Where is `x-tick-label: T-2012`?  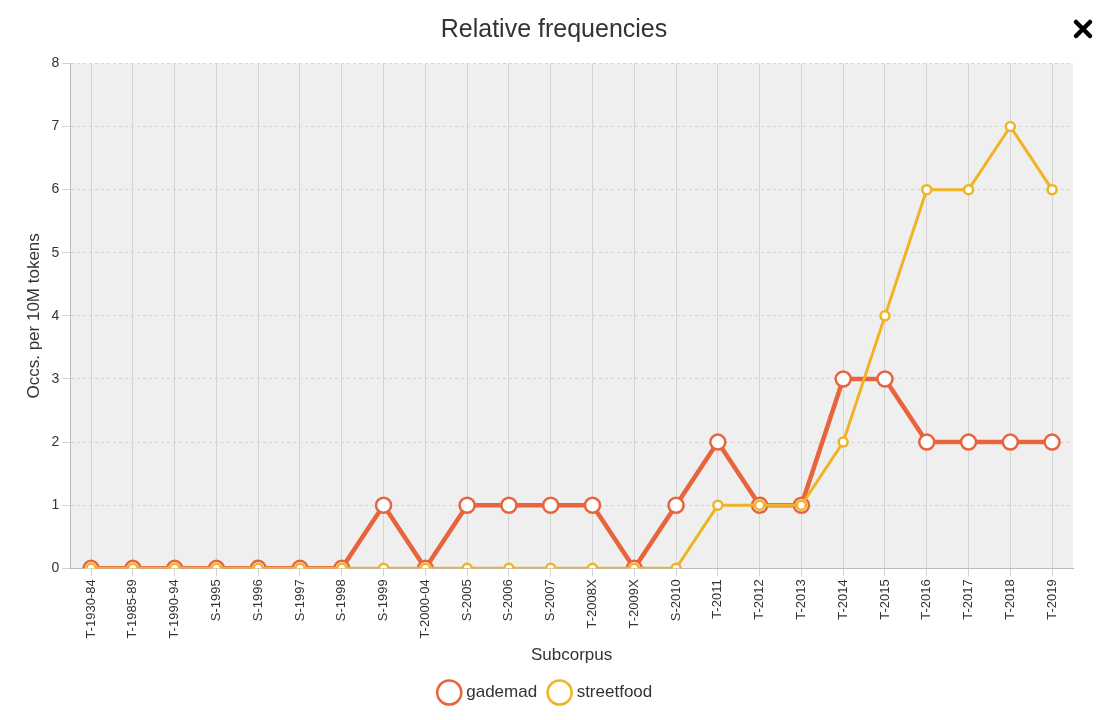
x-tick-label: T-2012 is located at coordinates (759, 599).